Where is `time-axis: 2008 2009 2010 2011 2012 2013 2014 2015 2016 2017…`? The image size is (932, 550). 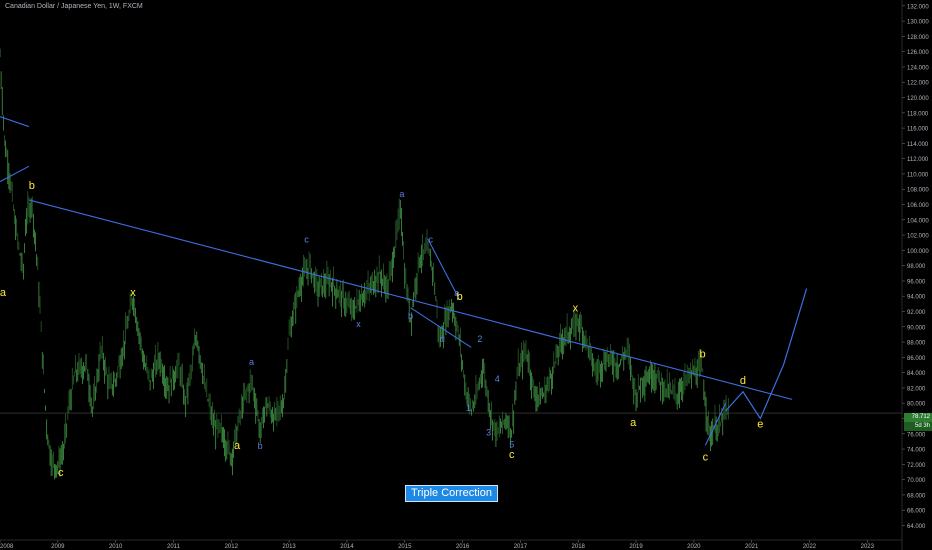 time-axis: 2008 2009 2010 2011 2012 2013 2014 2015 2016 2017… is located at coordinates (451, 544).